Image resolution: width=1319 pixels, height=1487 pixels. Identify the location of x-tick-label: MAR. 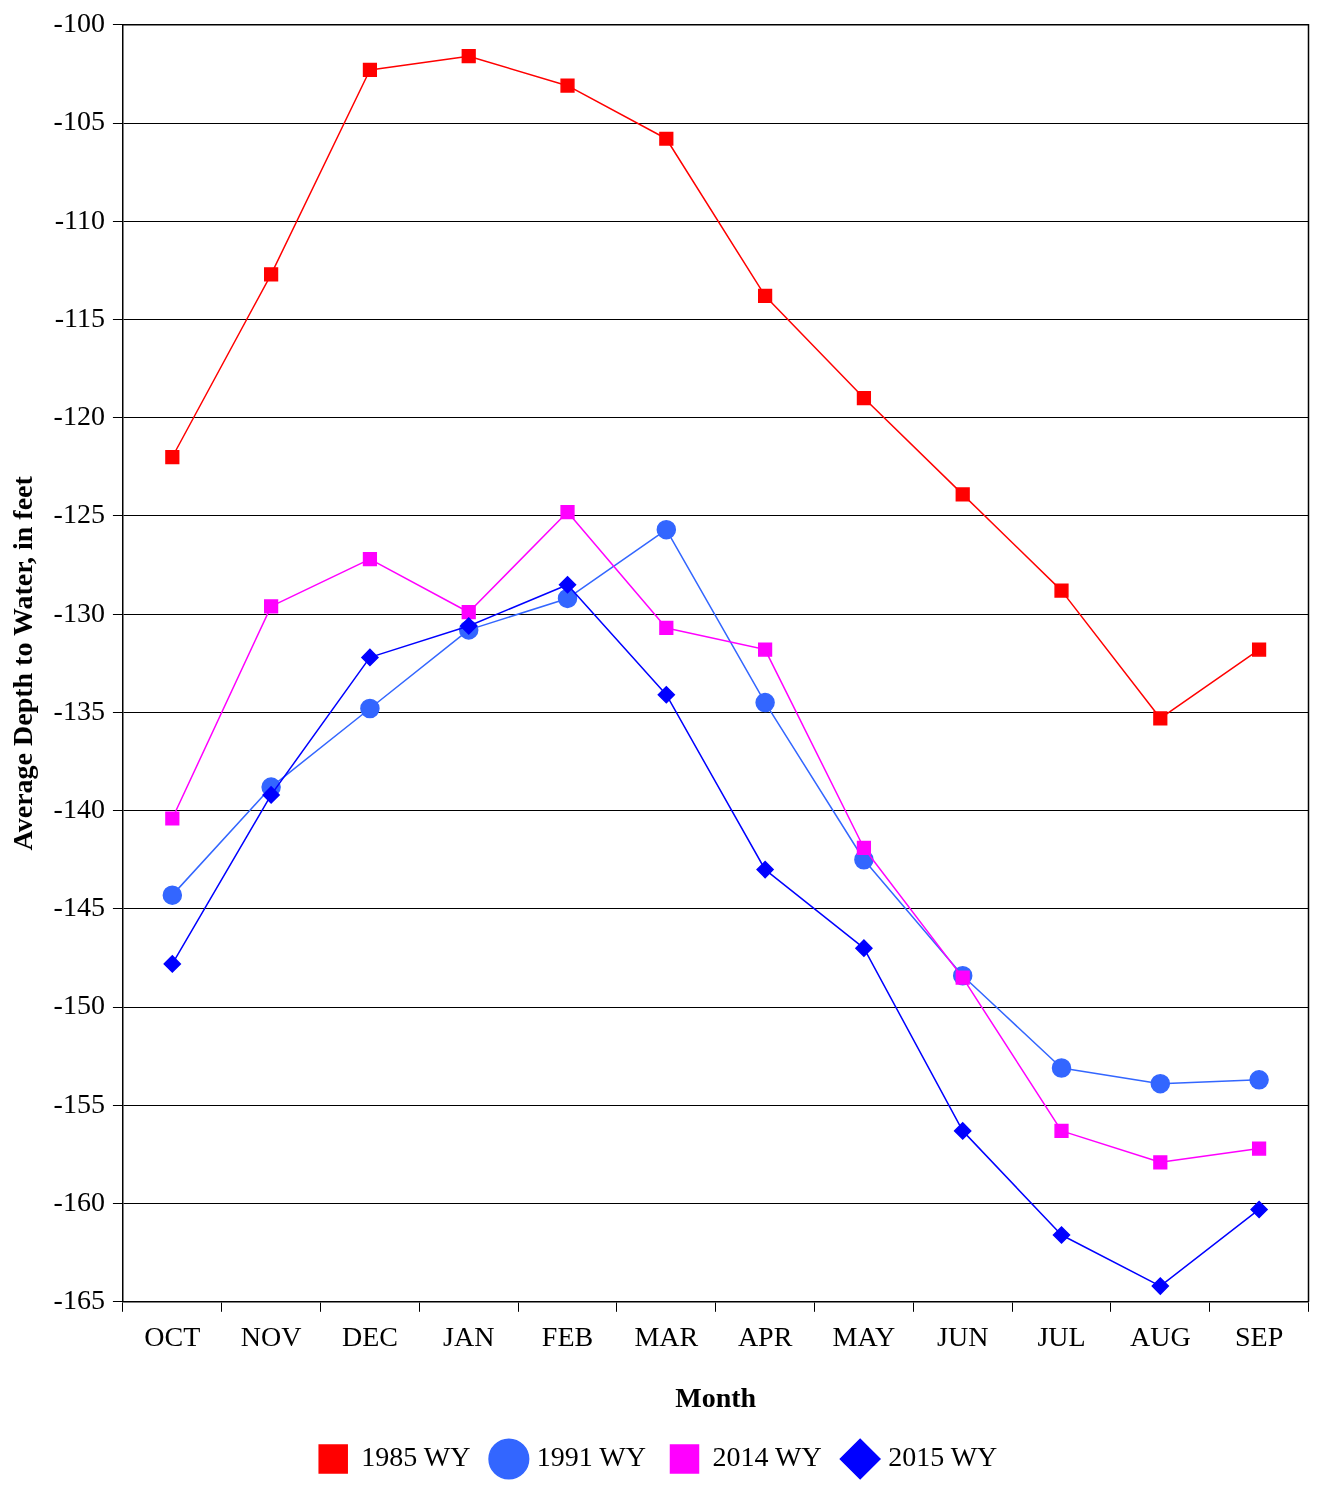
(666, 1336).